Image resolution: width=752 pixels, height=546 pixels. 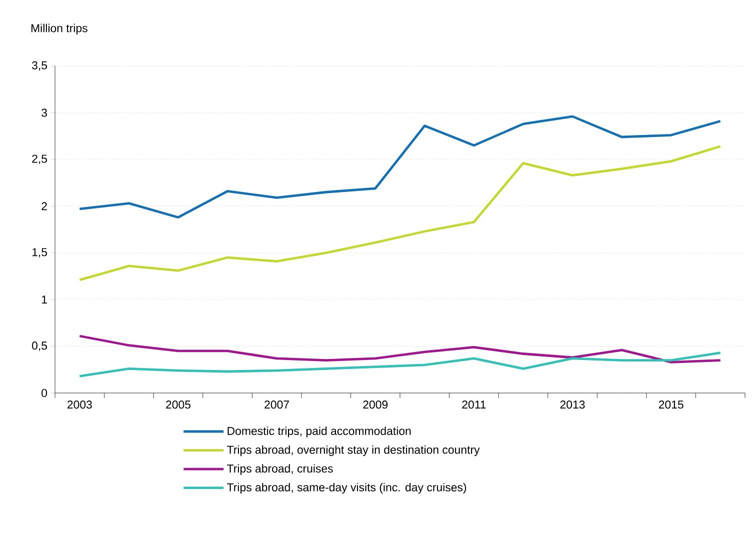 I want to click on x-tick-label: 2005, so click(x=178, y=404).